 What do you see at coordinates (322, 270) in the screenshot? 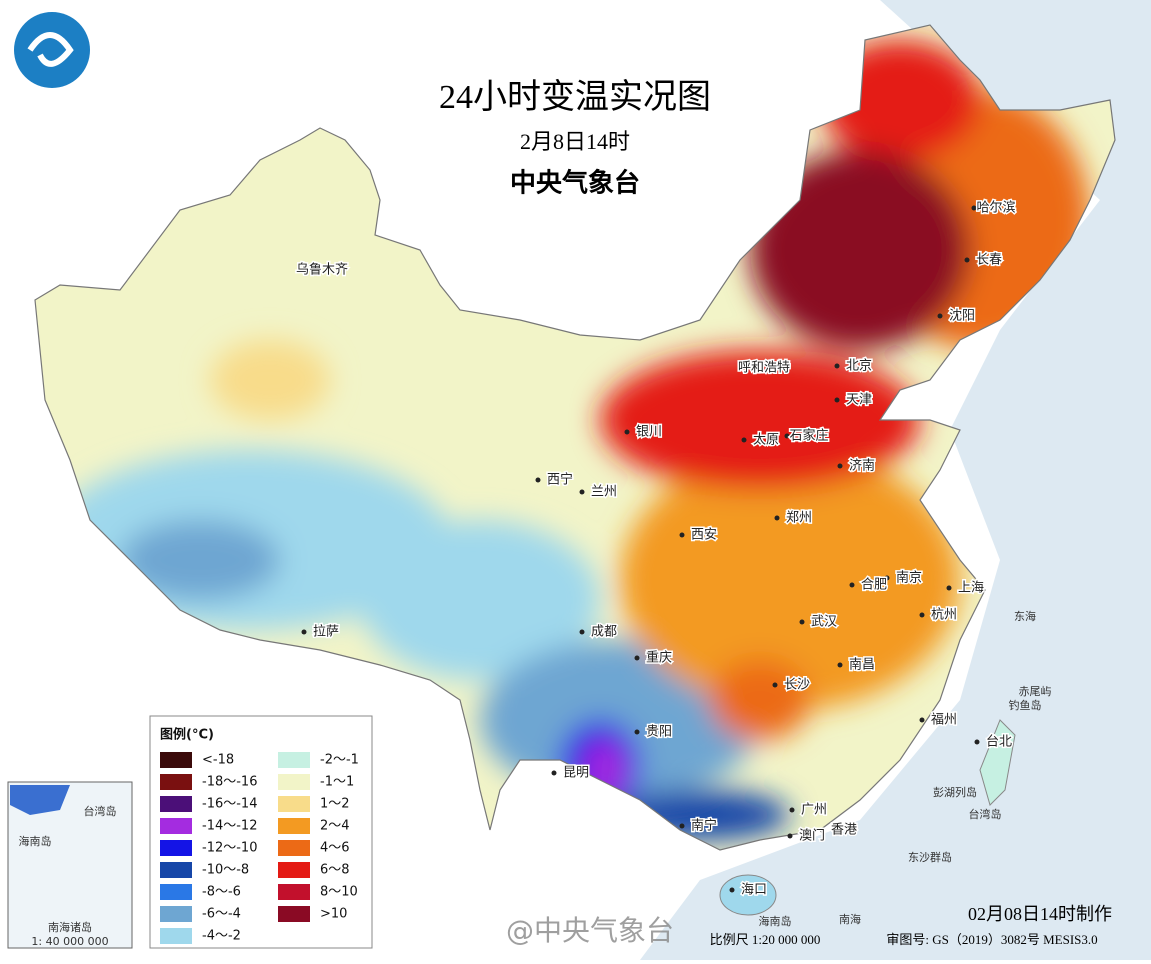
I see `city-label: 乌鲁木齐` at bounding box center [322, 270].